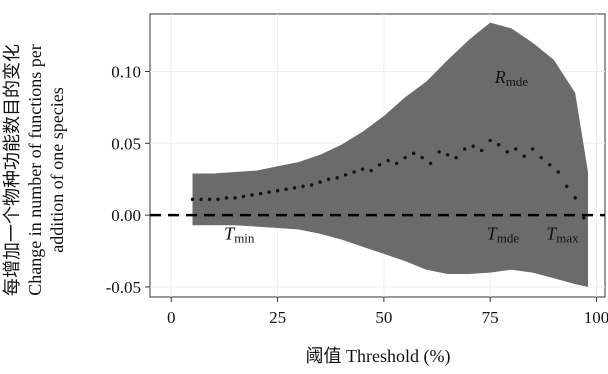  What do you see at coordinates (378, 356) in the screenshot?
I see `x-axis-title: 阈值 Threshold (%)` at bounding box center [378, 356].